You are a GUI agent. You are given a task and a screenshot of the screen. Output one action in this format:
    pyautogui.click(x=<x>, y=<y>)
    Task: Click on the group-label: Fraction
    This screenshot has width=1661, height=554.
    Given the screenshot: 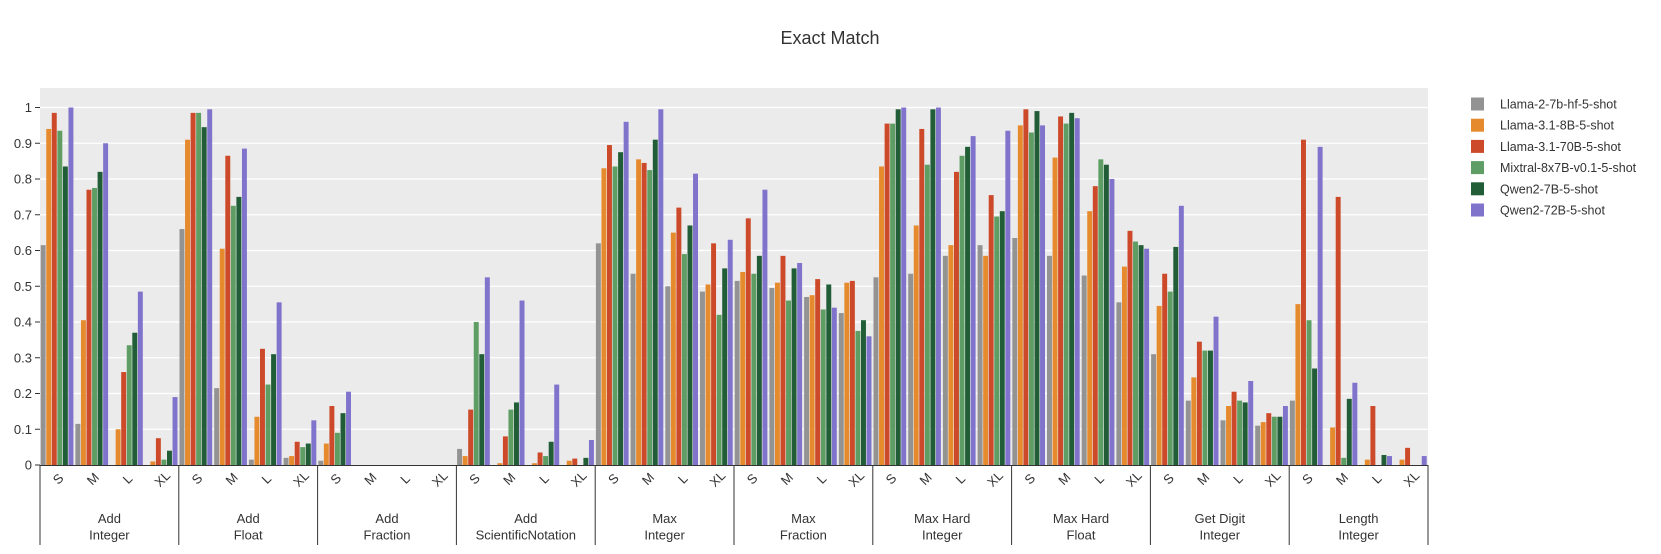 What is the action you would take?
    pyautogui.click(x=803, y=535)
    